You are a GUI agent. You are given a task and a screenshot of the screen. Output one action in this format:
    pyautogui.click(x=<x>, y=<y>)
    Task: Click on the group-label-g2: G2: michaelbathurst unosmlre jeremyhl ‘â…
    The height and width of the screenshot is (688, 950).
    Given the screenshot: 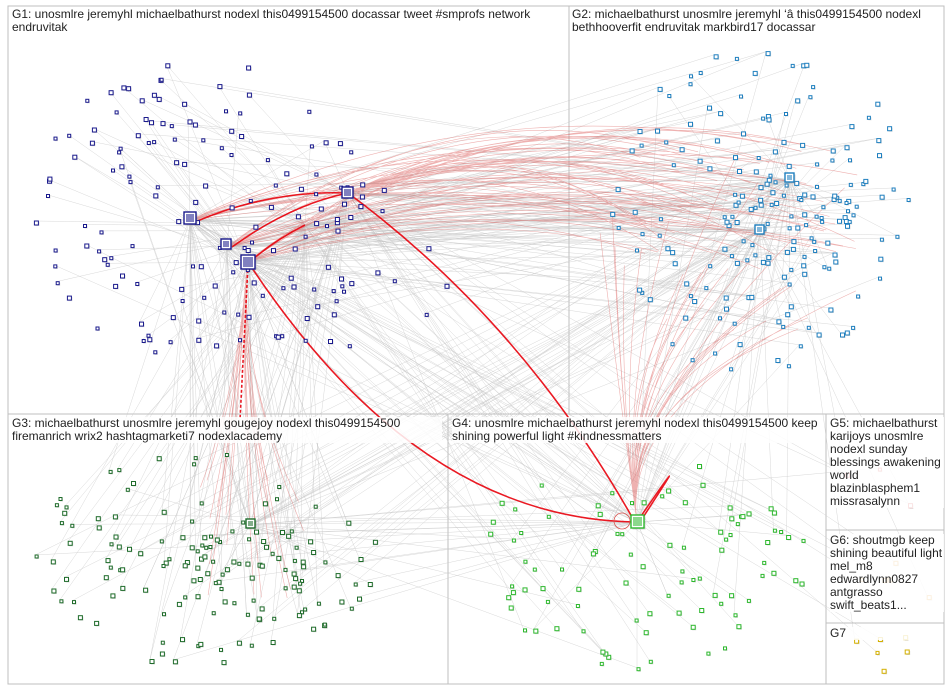 What is the action you would take?
    pyautogui.click(x=757, y=21)
    